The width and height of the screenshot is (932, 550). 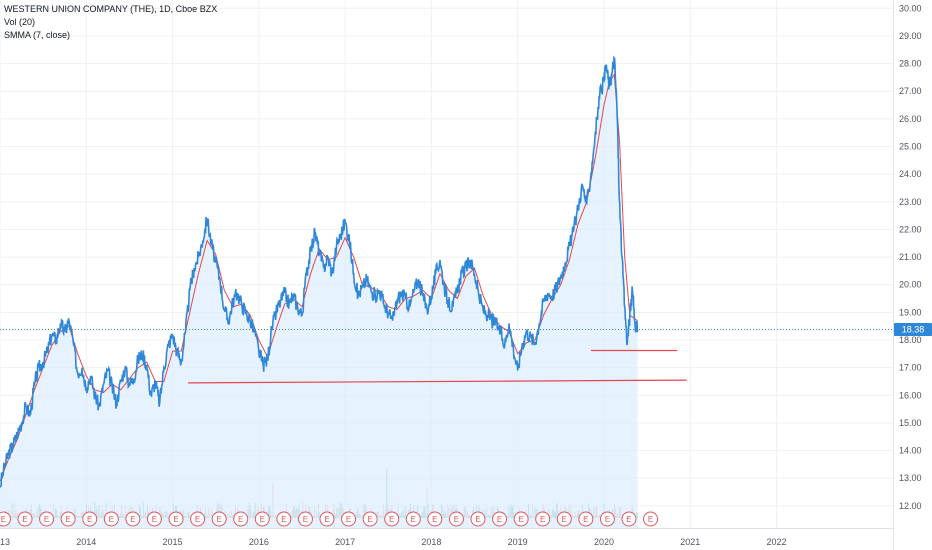 What do you see at coordinates (910, 340) in the screenshot?
I see `y-tick-label: 18.00` at bounding box center [910, 340].